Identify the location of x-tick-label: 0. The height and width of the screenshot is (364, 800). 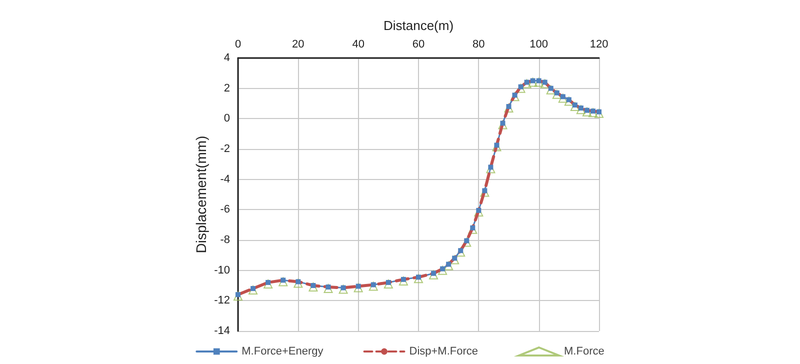
(238, 44).